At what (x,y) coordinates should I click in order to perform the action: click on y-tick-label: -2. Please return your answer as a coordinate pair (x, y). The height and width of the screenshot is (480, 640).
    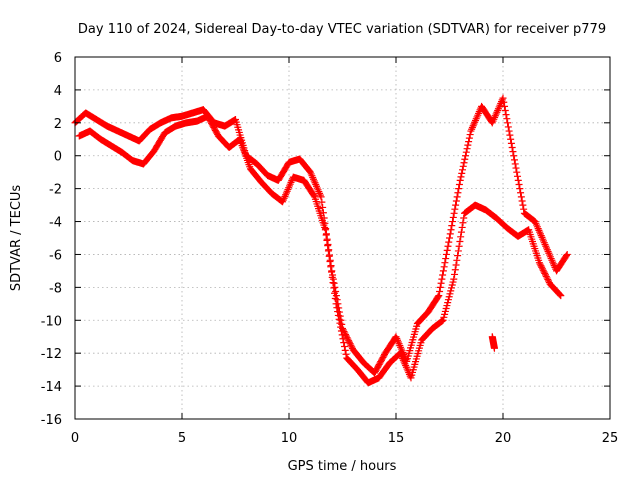
    Looking at the image, I should click on (55, 190).